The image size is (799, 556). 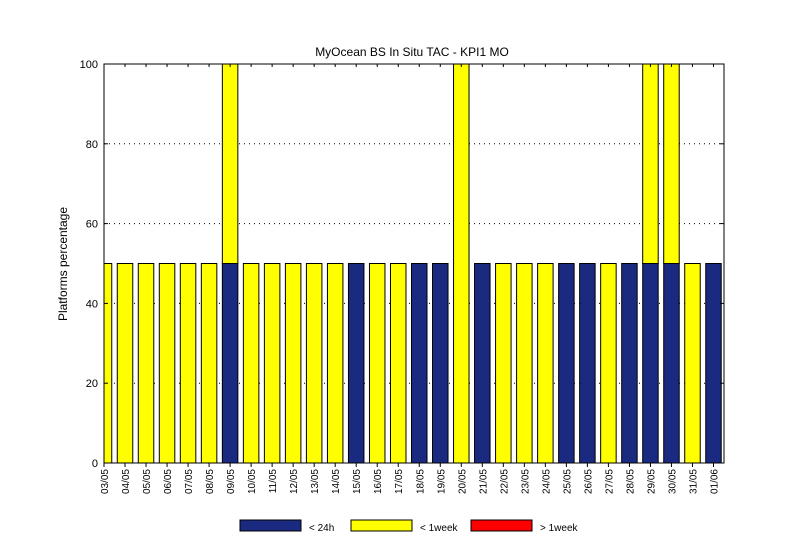 What do you see at coordinates (525, 481) in the screenshot?
I see `x-tick-label: 23/05` at bounding box center [525, 481].